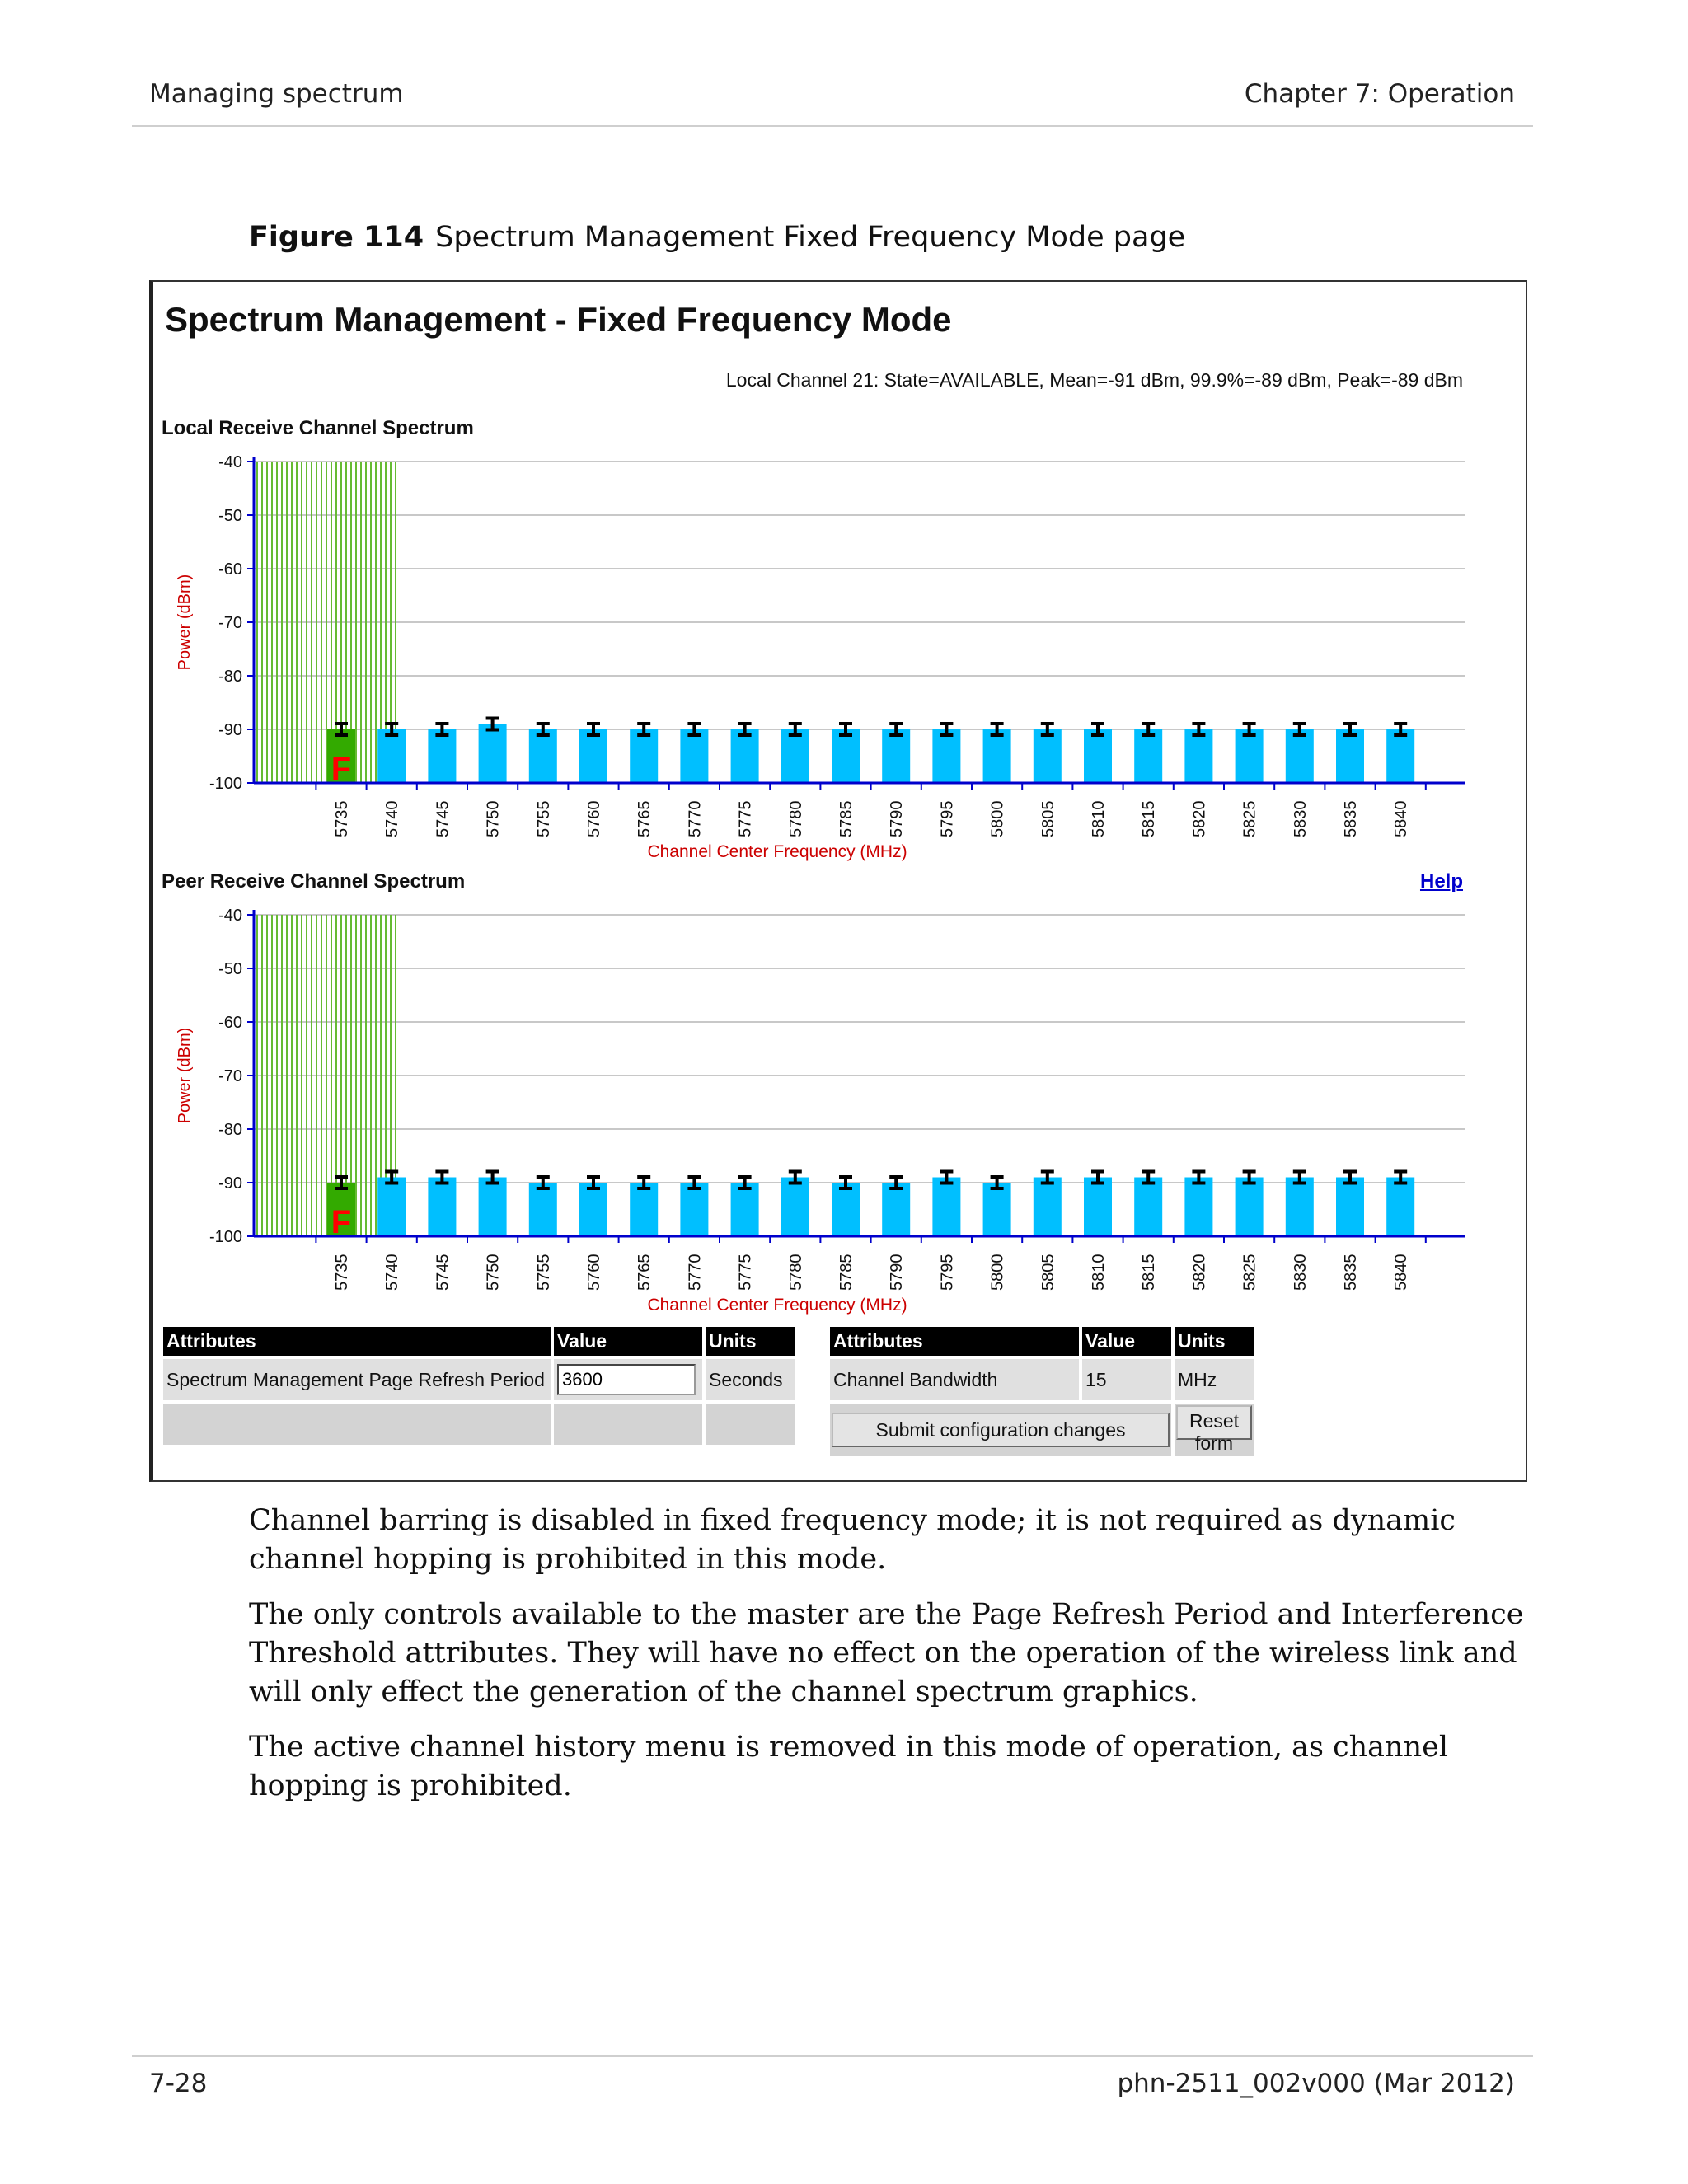  I want to click on x-tick-label: 5735, so click(342, 819).